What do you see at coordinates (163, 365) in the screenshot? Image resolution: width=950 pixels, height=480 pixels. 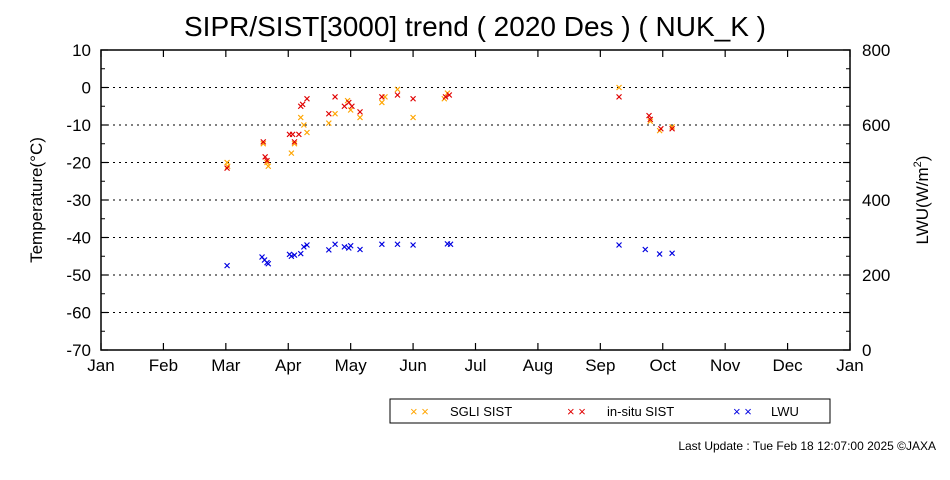 I see `x-tick-label: Feb` at bounding box center [163, 365].